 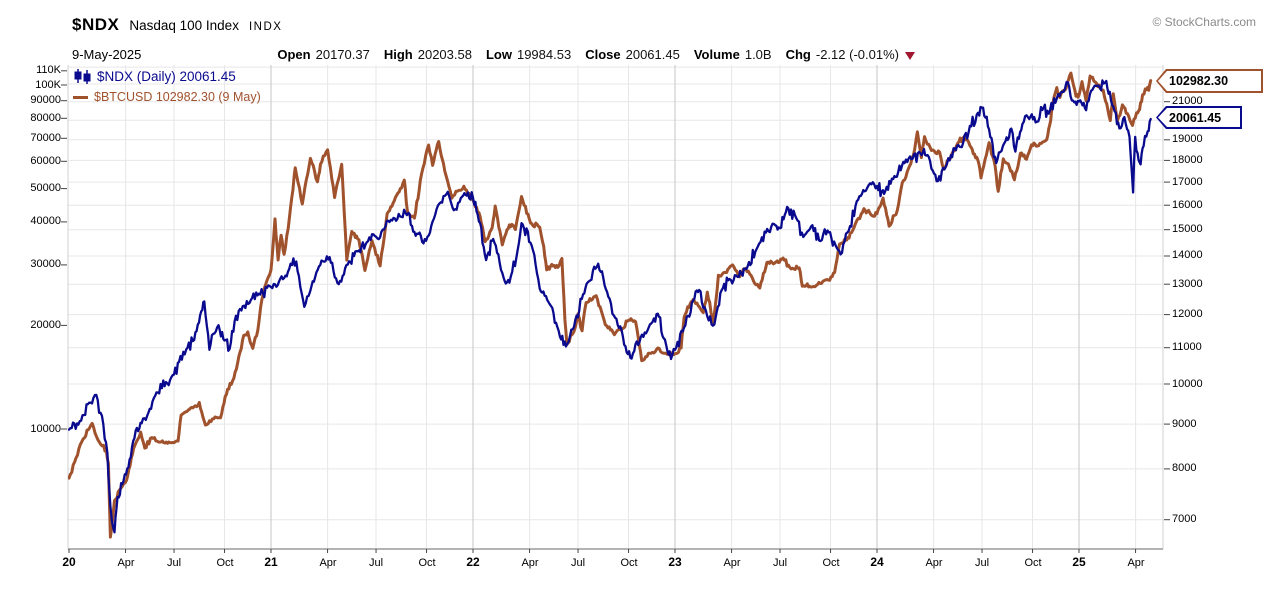 What do you see at coordinates (1204, 22) in the screenshot?
I see `stockcharts-credit-link: © StockCharts.com` at bounding box center [1204, 22].